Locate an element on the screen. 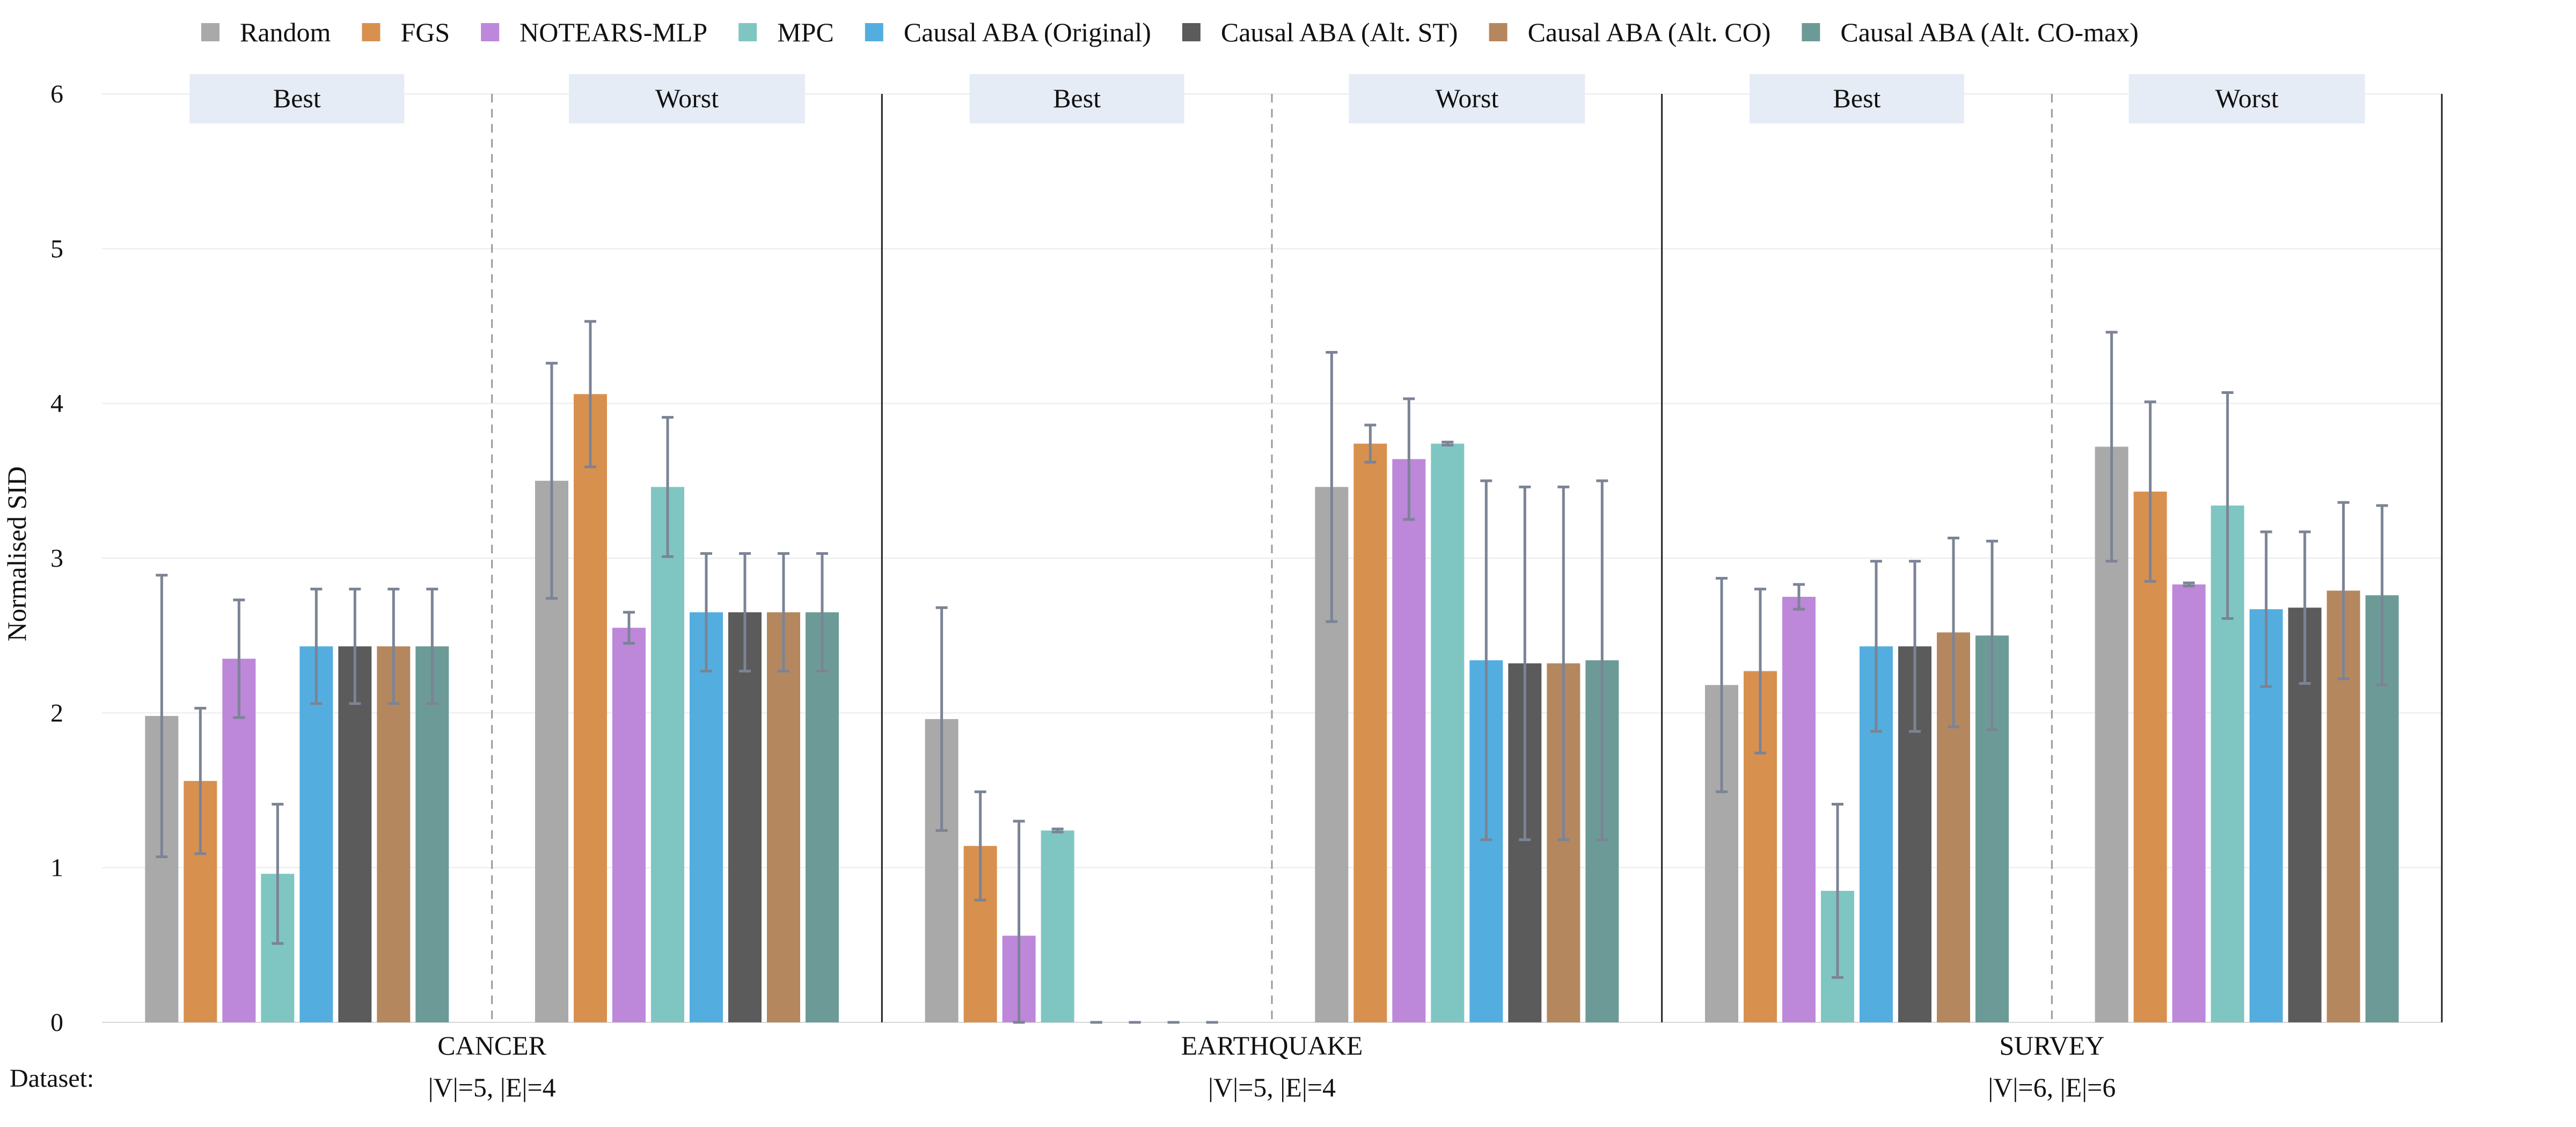  dataset-name-label: CANCER is located at coordinates (491, 1045).